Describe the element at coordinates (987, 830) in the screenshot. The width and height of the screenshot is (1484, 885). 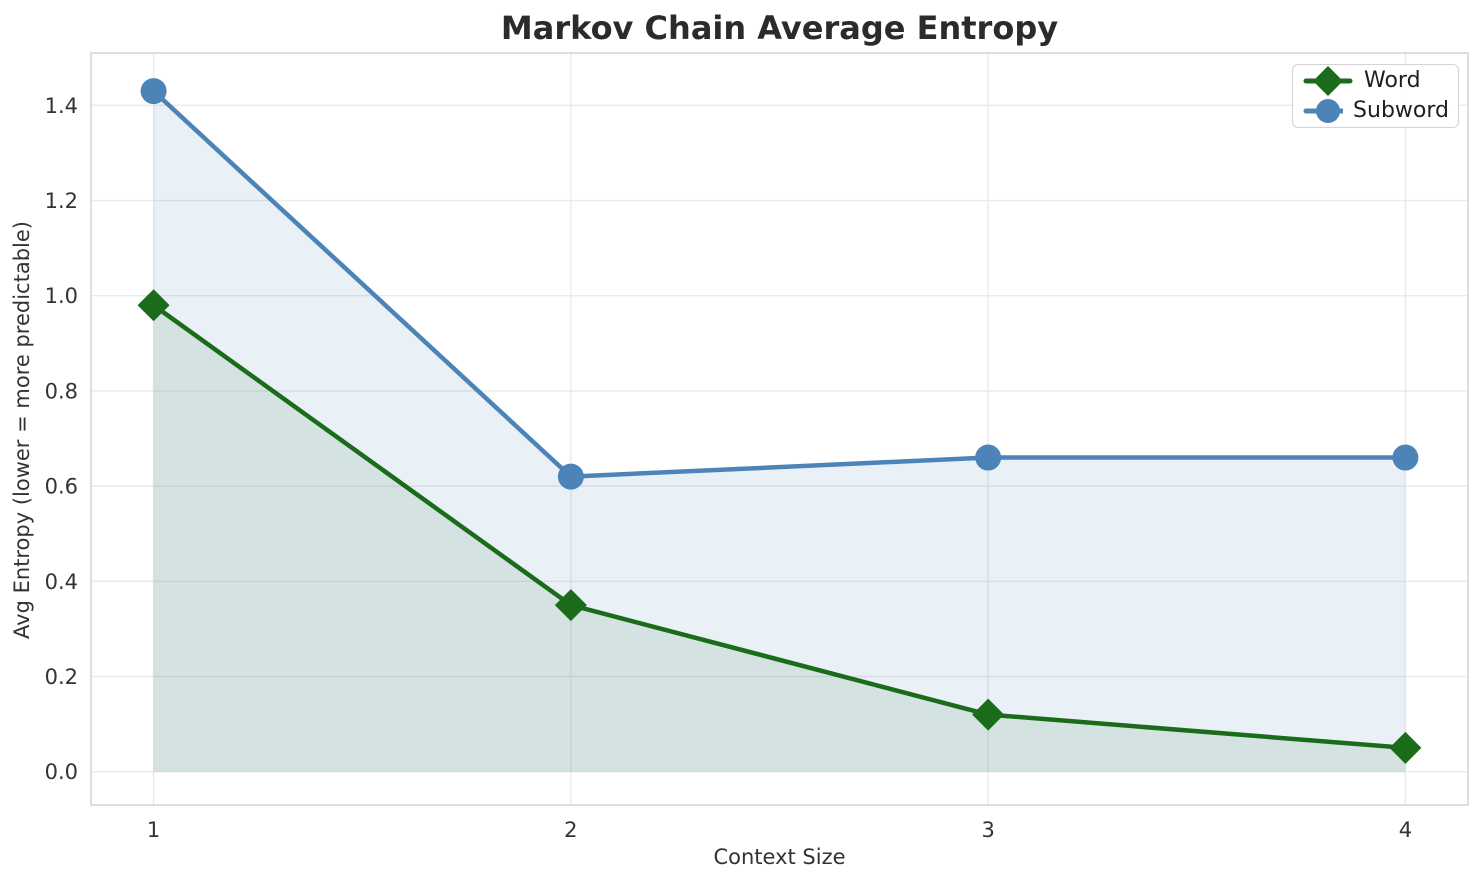
I see `x-tick-label: 3` at that location.